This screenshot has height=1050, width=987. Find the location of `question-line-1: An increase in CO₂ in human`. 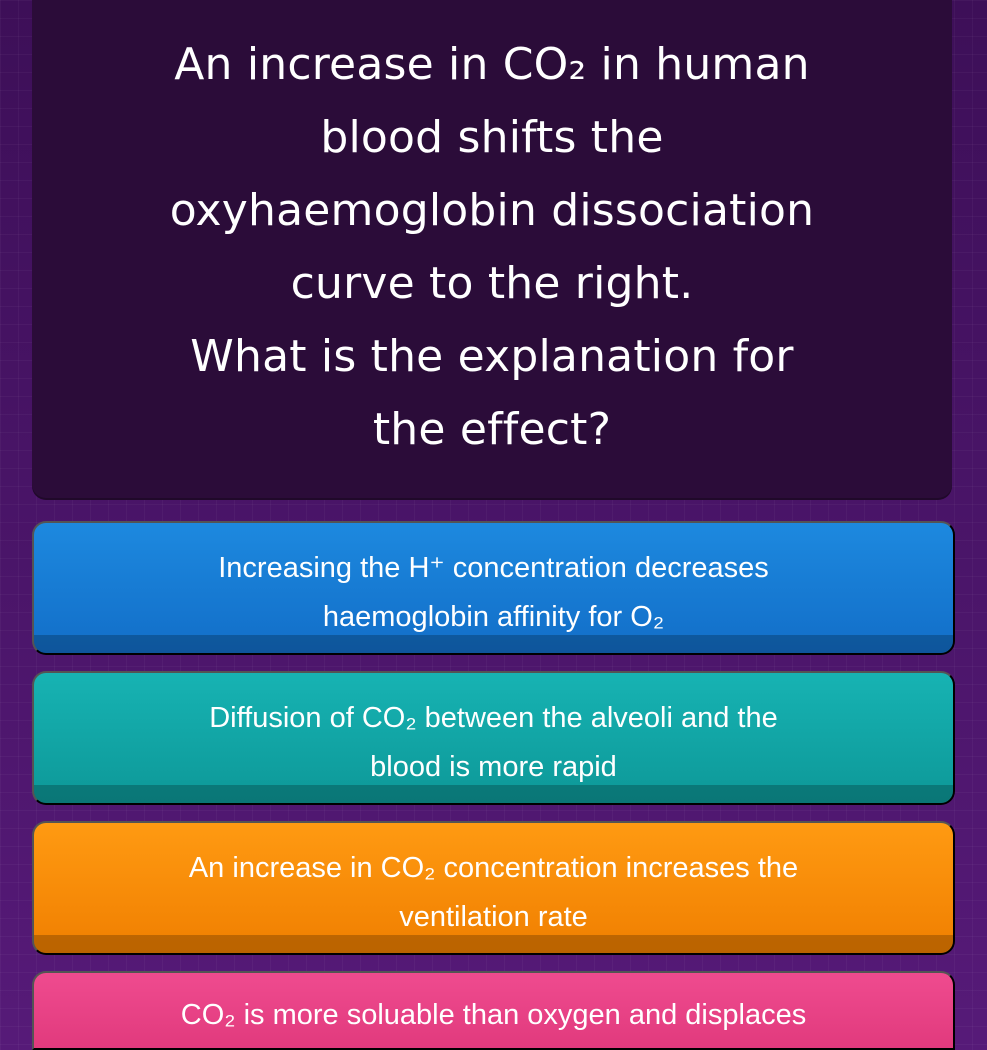

question-line-1: An increase in CO₂ in human is located at coordinates (492, 64).